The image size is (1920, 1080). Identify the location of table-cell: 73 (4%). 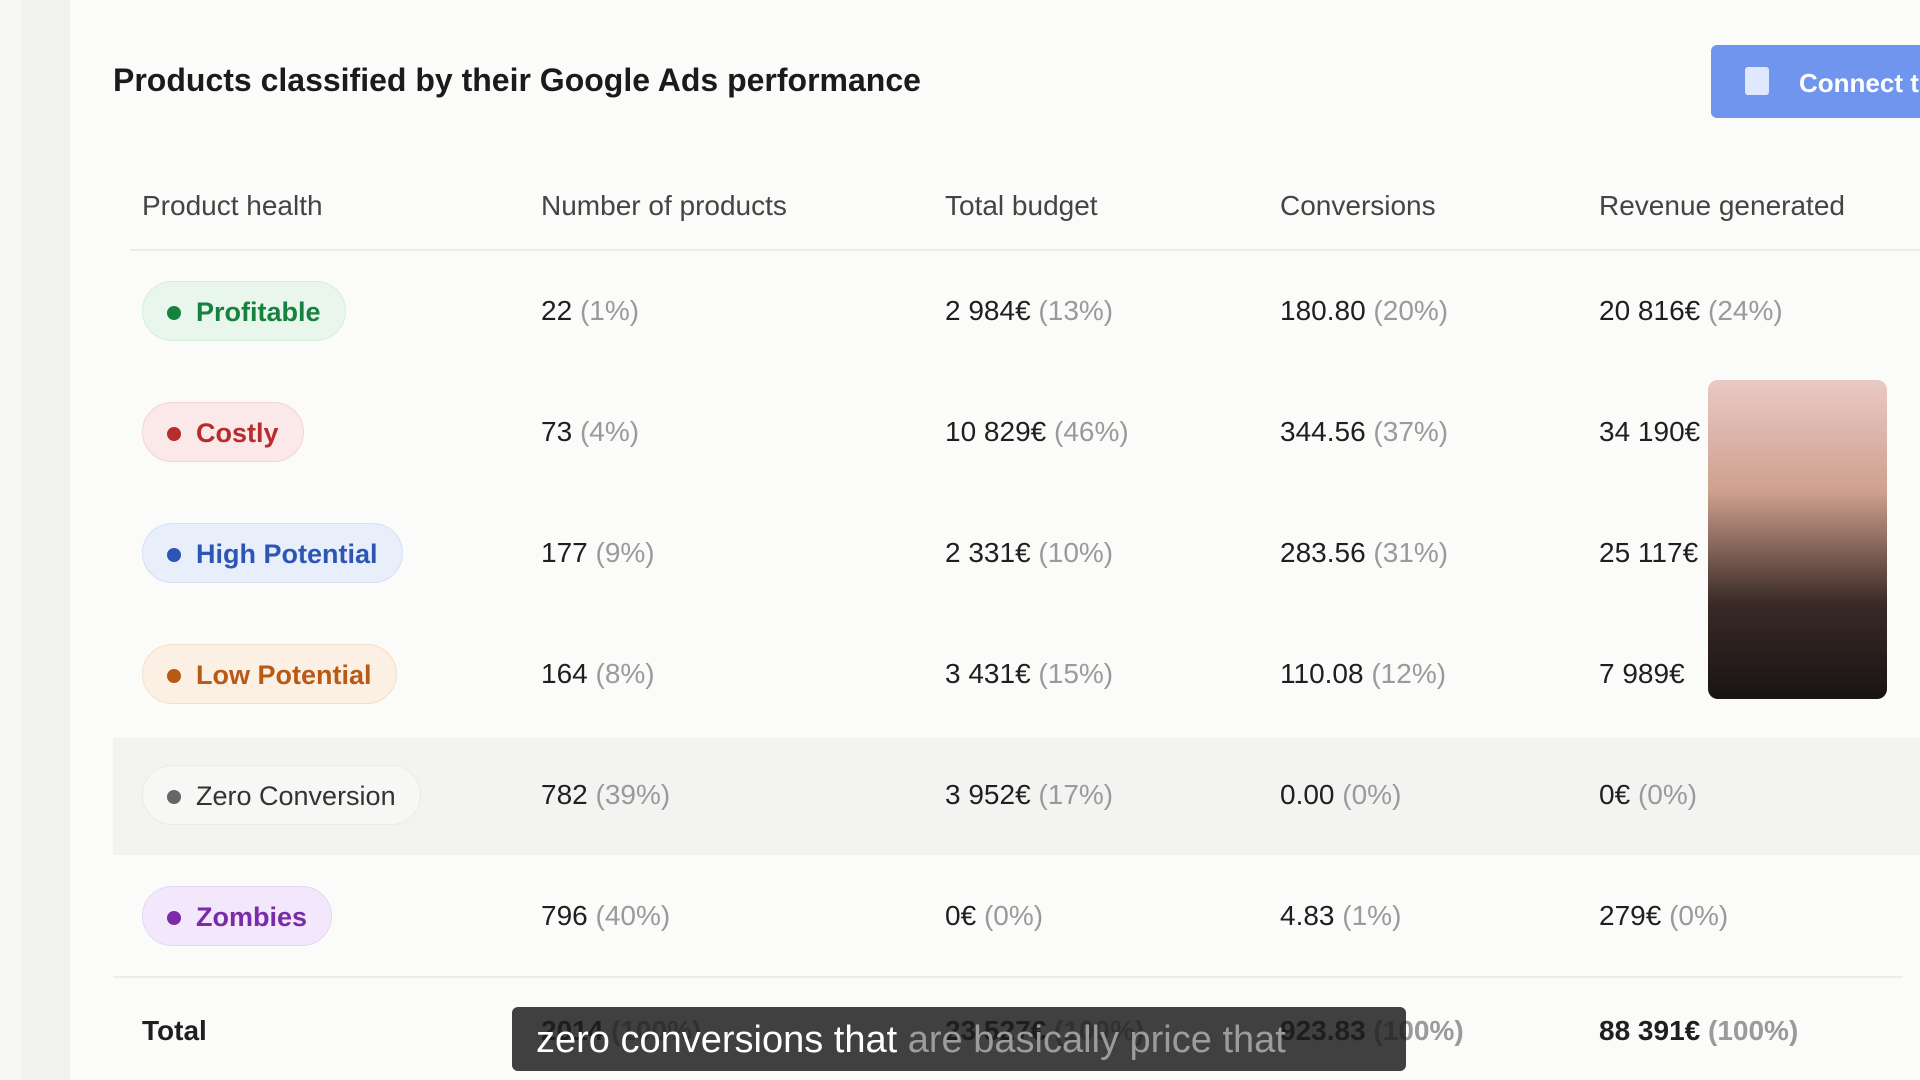
(590, 432).